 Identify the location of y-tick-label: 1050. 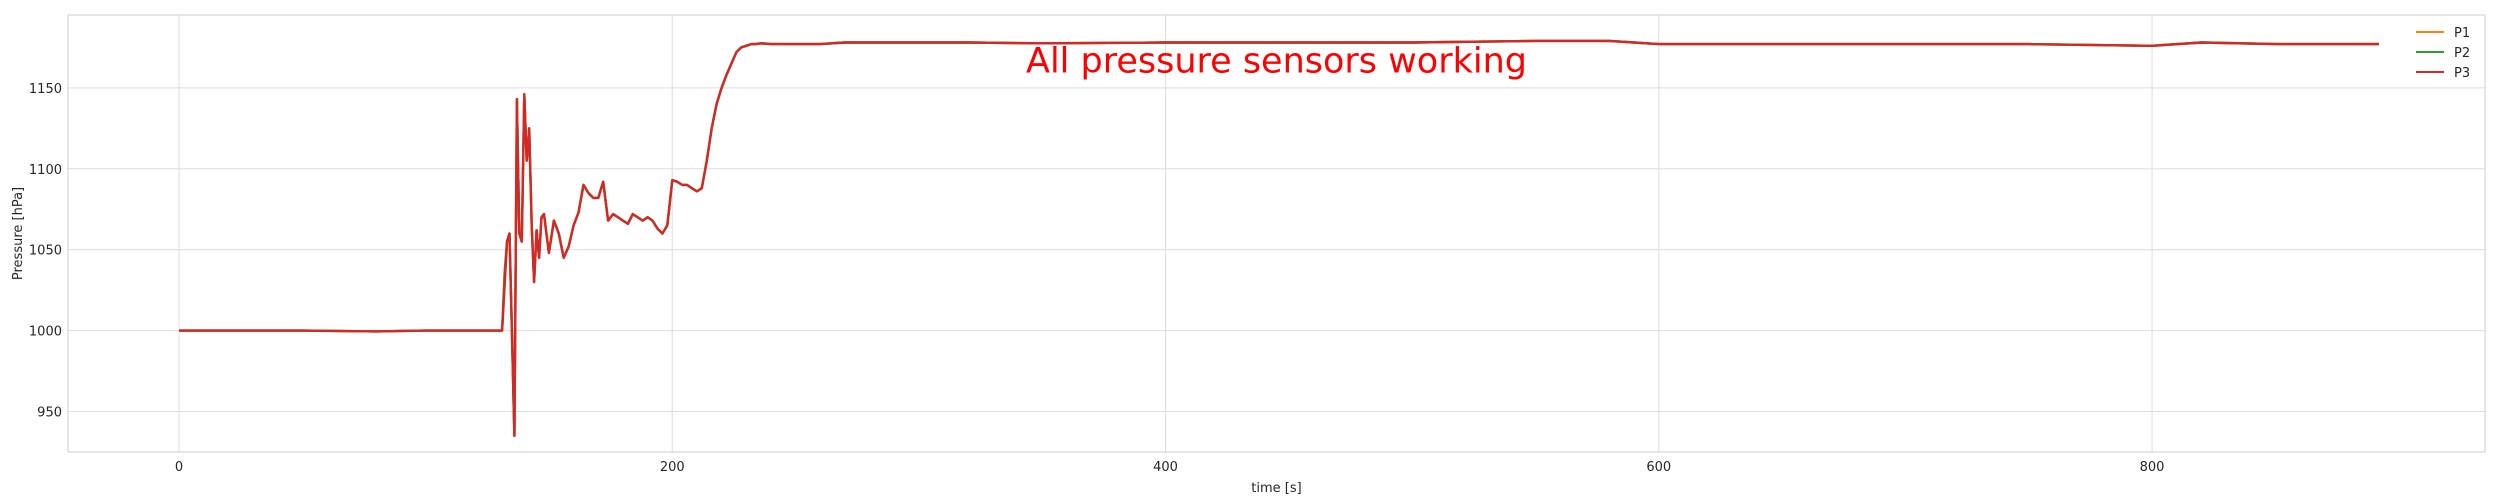
(45, 251).